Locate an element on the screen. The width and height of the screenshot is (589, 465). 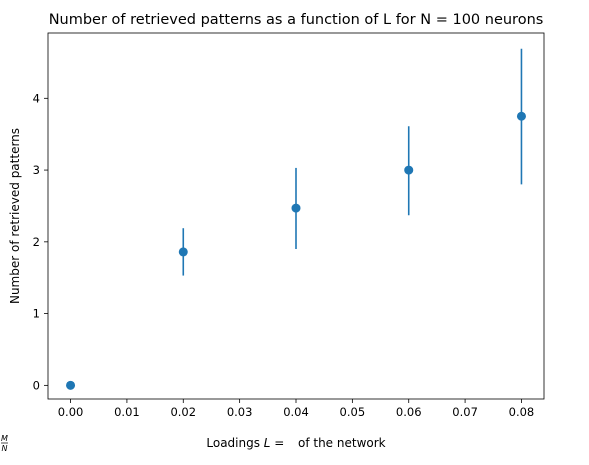
y-tick-label: 3 is located at coordinates (36, 170).